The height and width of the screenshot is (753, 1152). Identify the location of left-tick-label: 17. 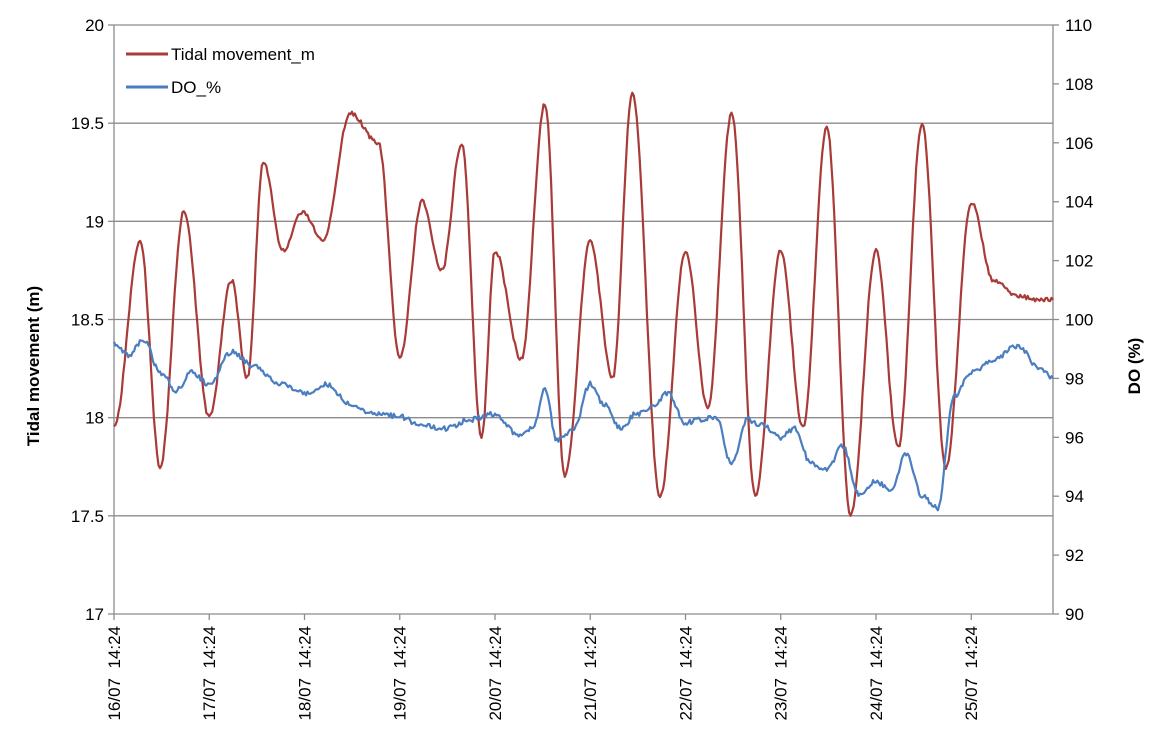
(94, 614).